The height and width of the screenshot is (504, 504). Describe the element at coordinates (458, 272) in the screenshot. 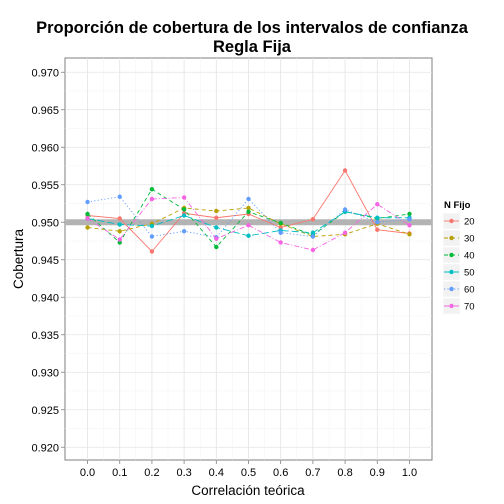

I see `legend-item-50: 50` at that location.